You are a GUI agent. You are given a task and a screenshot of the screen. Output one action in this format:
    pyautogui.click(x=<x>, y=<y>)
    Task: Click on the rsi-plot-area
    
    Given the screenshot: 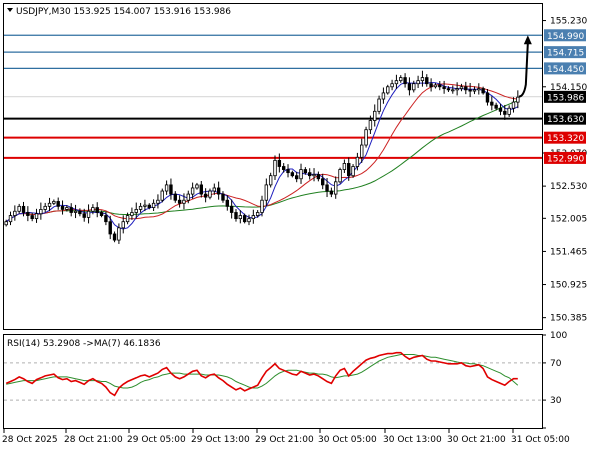 What is the action you would take?
    pyautogui.click(x=273, y=376)
    